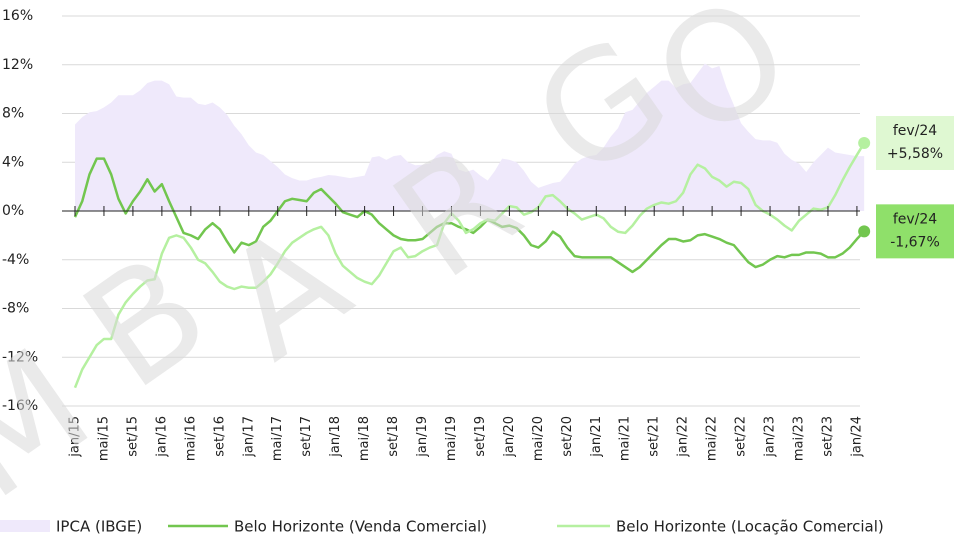 Image resolution: width=966 pixels, height=538 pixels. Describe the element at coordinates (538, 438) in the screenshot. I see `x-tick-label: mai/20` at that location.